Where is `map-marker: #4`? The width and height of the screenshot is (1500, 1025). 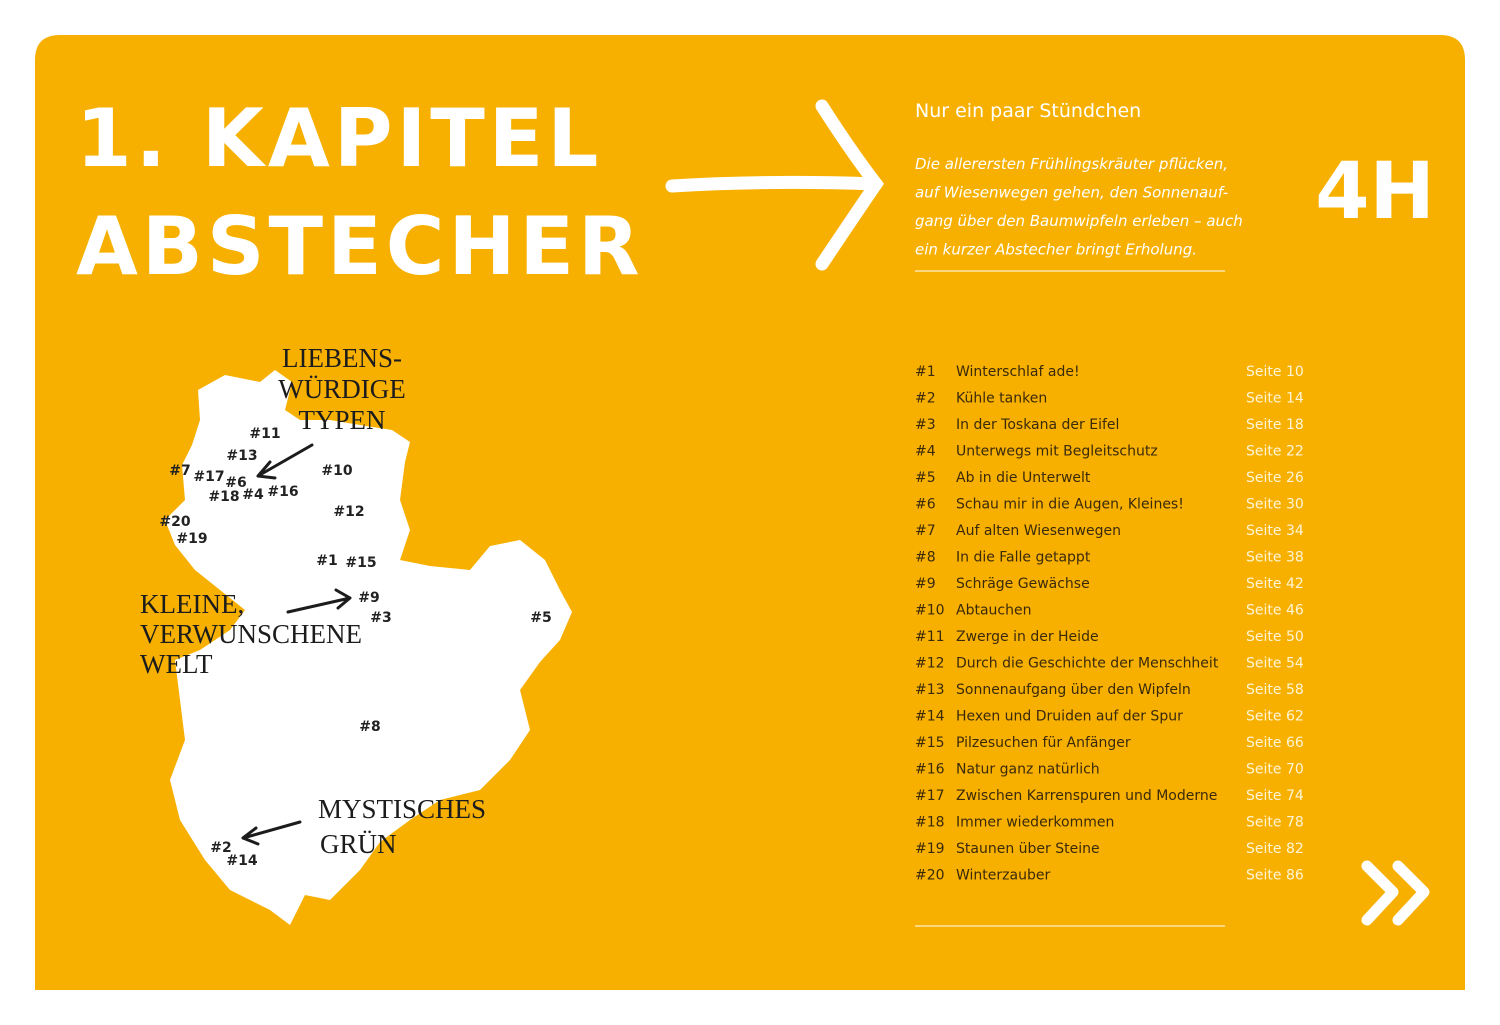 map-marker: #4 is located at coordinates (253, 495).